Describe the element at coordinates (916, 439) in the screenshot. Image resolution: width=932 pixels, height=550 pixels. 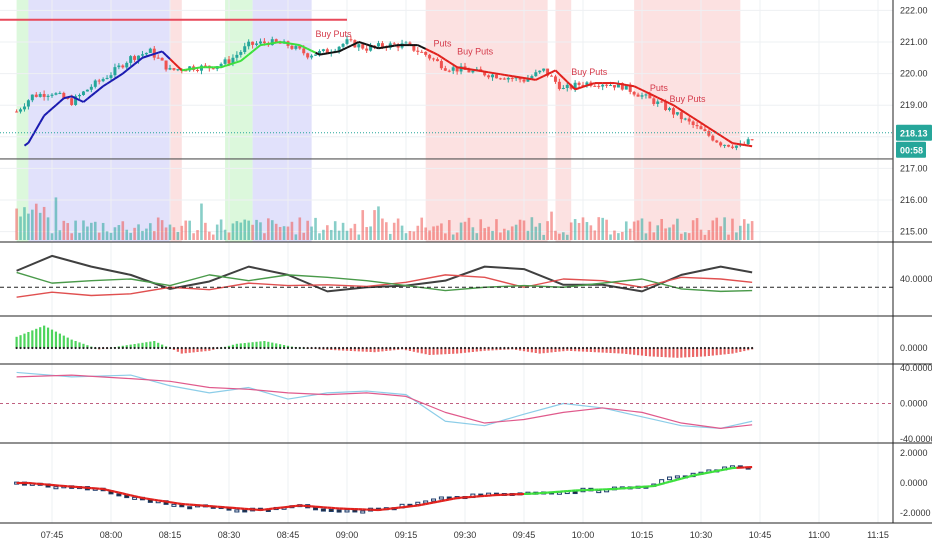
I see `macd-tick-3: -40.0000` at that location.